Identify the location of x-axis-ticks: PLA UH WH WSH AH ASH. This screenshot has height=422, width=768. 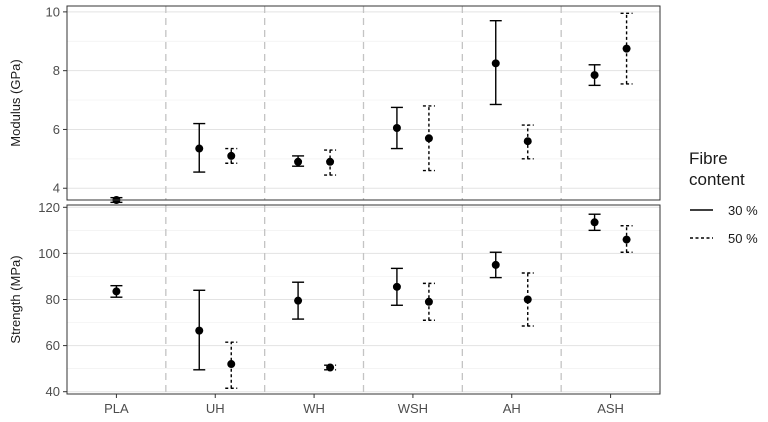
(364, 405).